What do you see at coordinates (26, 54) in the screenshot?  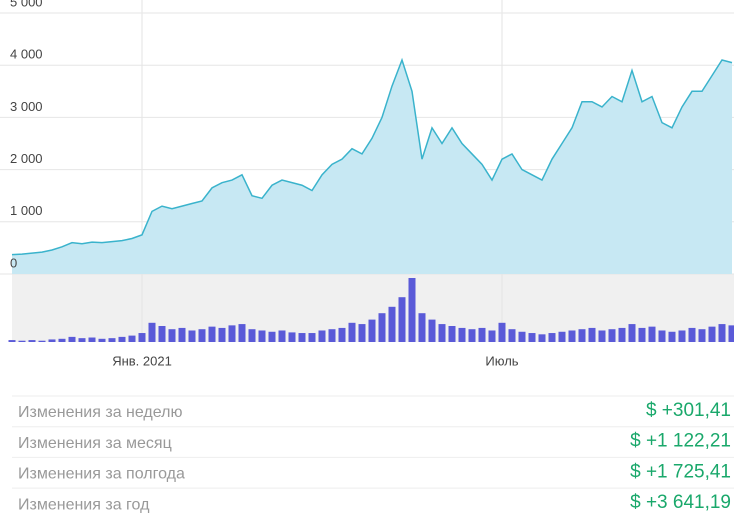 I see `y-tick-label: 4 000` at bounding box center [26, 54].